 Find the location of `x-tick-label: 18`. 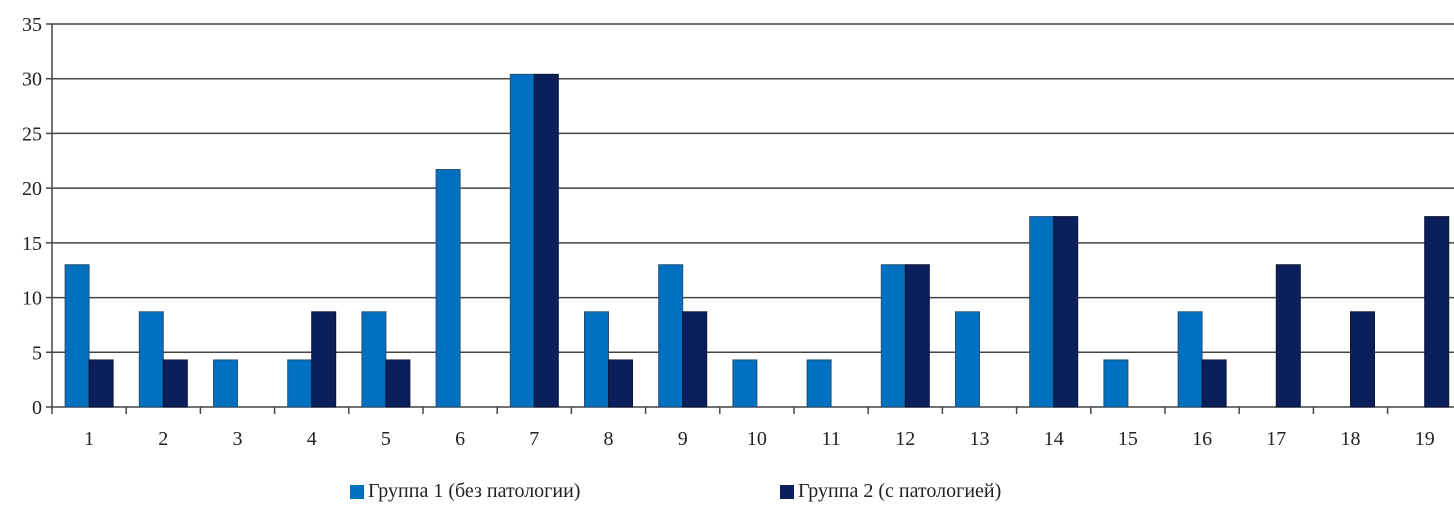

x-tick-label: 18 is located at coordinates (1351, 439).